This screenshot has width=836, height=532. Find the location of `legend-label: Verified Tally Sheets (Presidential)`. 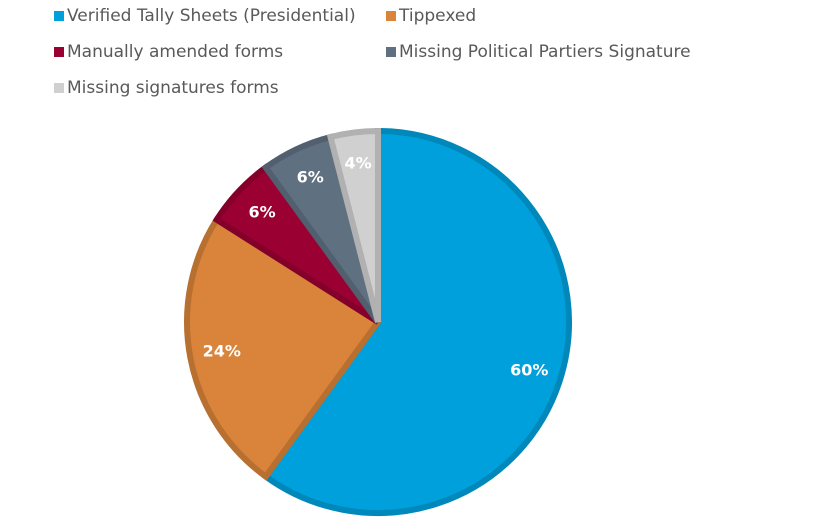

legend-label: Verified Tally Sheets (Presidential) is located at coordinates (211, 16).